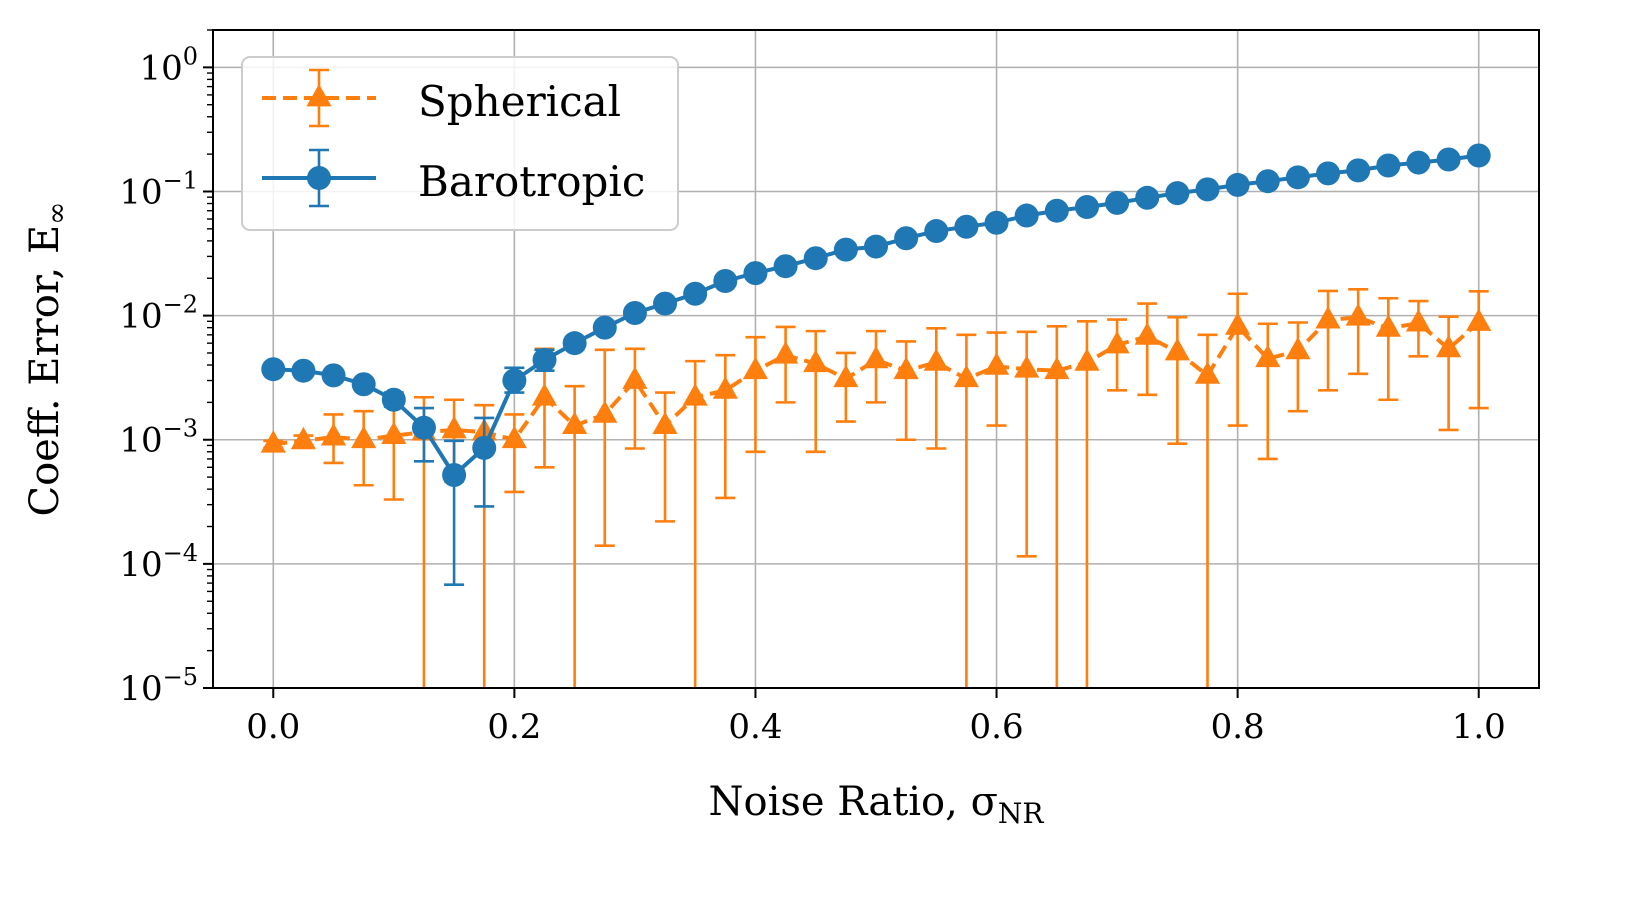 Image resolution: width=1649 pixels, height=897 pixels. What do you see at coordinates (158, 562) in the screenshot?
I see `y-tick-label: 10⁻⁴` at bounding box center [158, 562].